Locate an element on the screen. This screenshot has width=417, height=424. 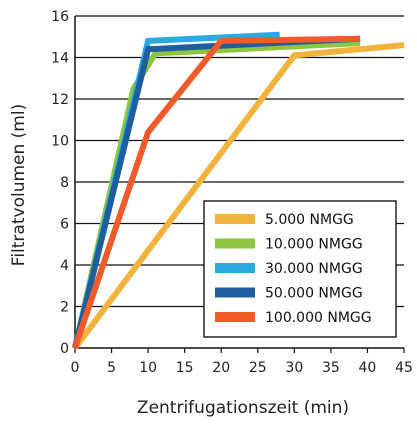
x-tick-label: 35 is located at coordinates (331, 368).